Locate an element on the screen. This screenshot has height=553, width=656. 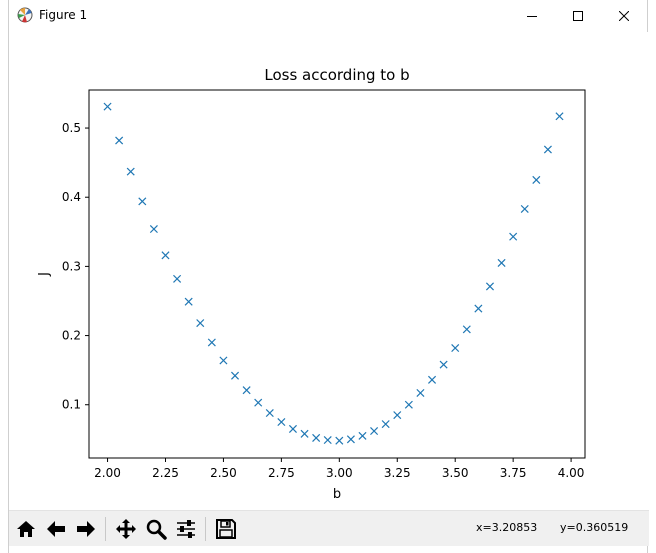
move-icon is located at coordinates (126, 529).